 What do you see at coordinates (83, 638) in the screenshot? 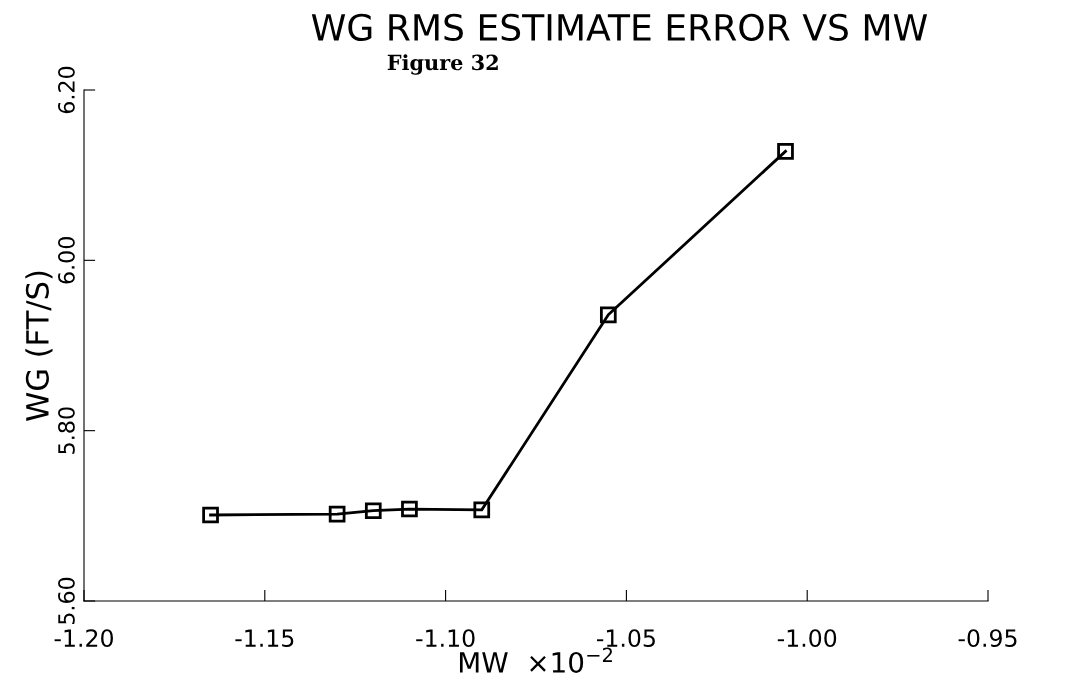
I see `x-tick-label: -1.20` at bounding box center [83, 638].